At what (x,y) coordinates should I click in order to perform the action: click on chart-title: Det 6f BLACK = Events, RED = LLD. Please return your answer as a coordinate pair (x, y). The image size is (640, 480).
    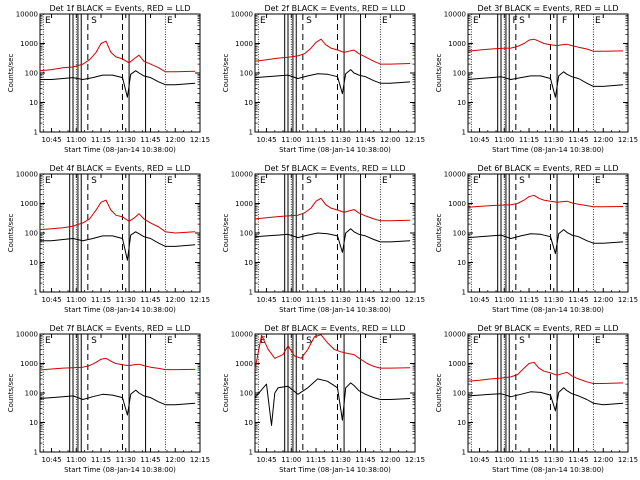
    Looking at the image, I should click on (547, 168).